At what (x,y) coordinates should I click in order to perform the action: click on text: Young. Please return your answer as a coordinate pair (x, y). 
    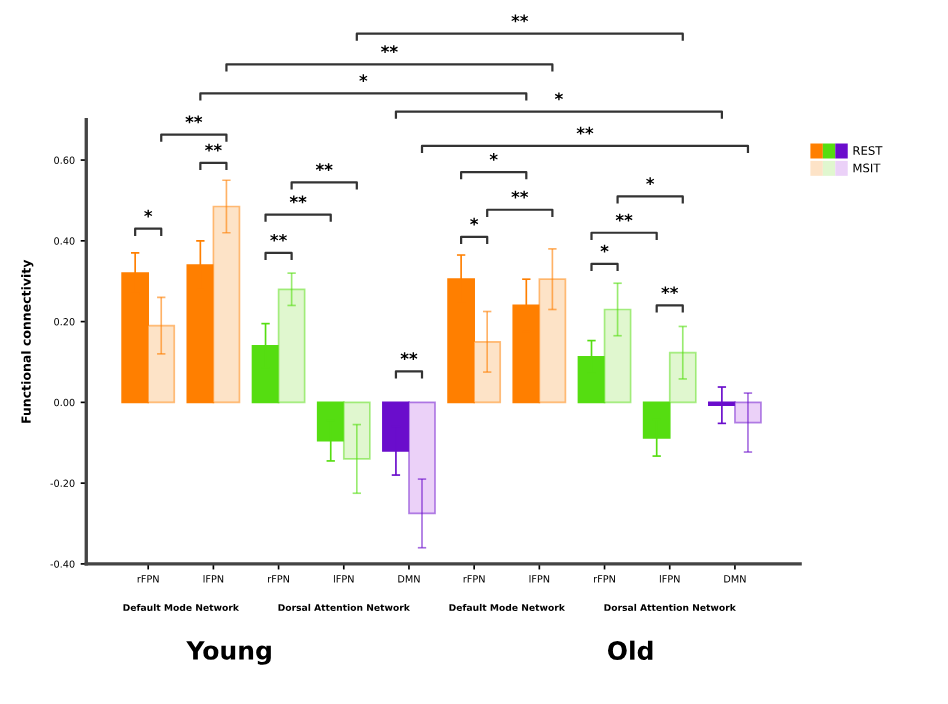
    Looking at the image, I should click on (228, 653).